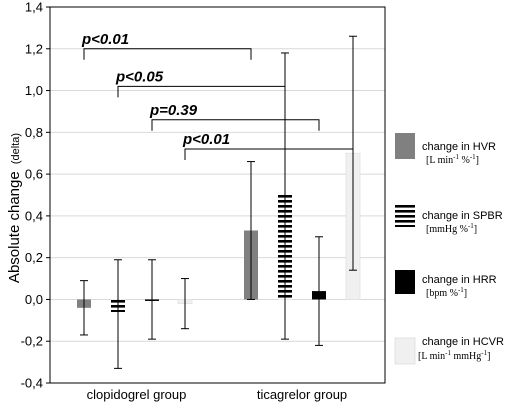  What do you see at coordinates (451, 228) in the screenshot?
I see `legend-unit-spbr: [mmHg %-1]` at bounding box center [451, 228].